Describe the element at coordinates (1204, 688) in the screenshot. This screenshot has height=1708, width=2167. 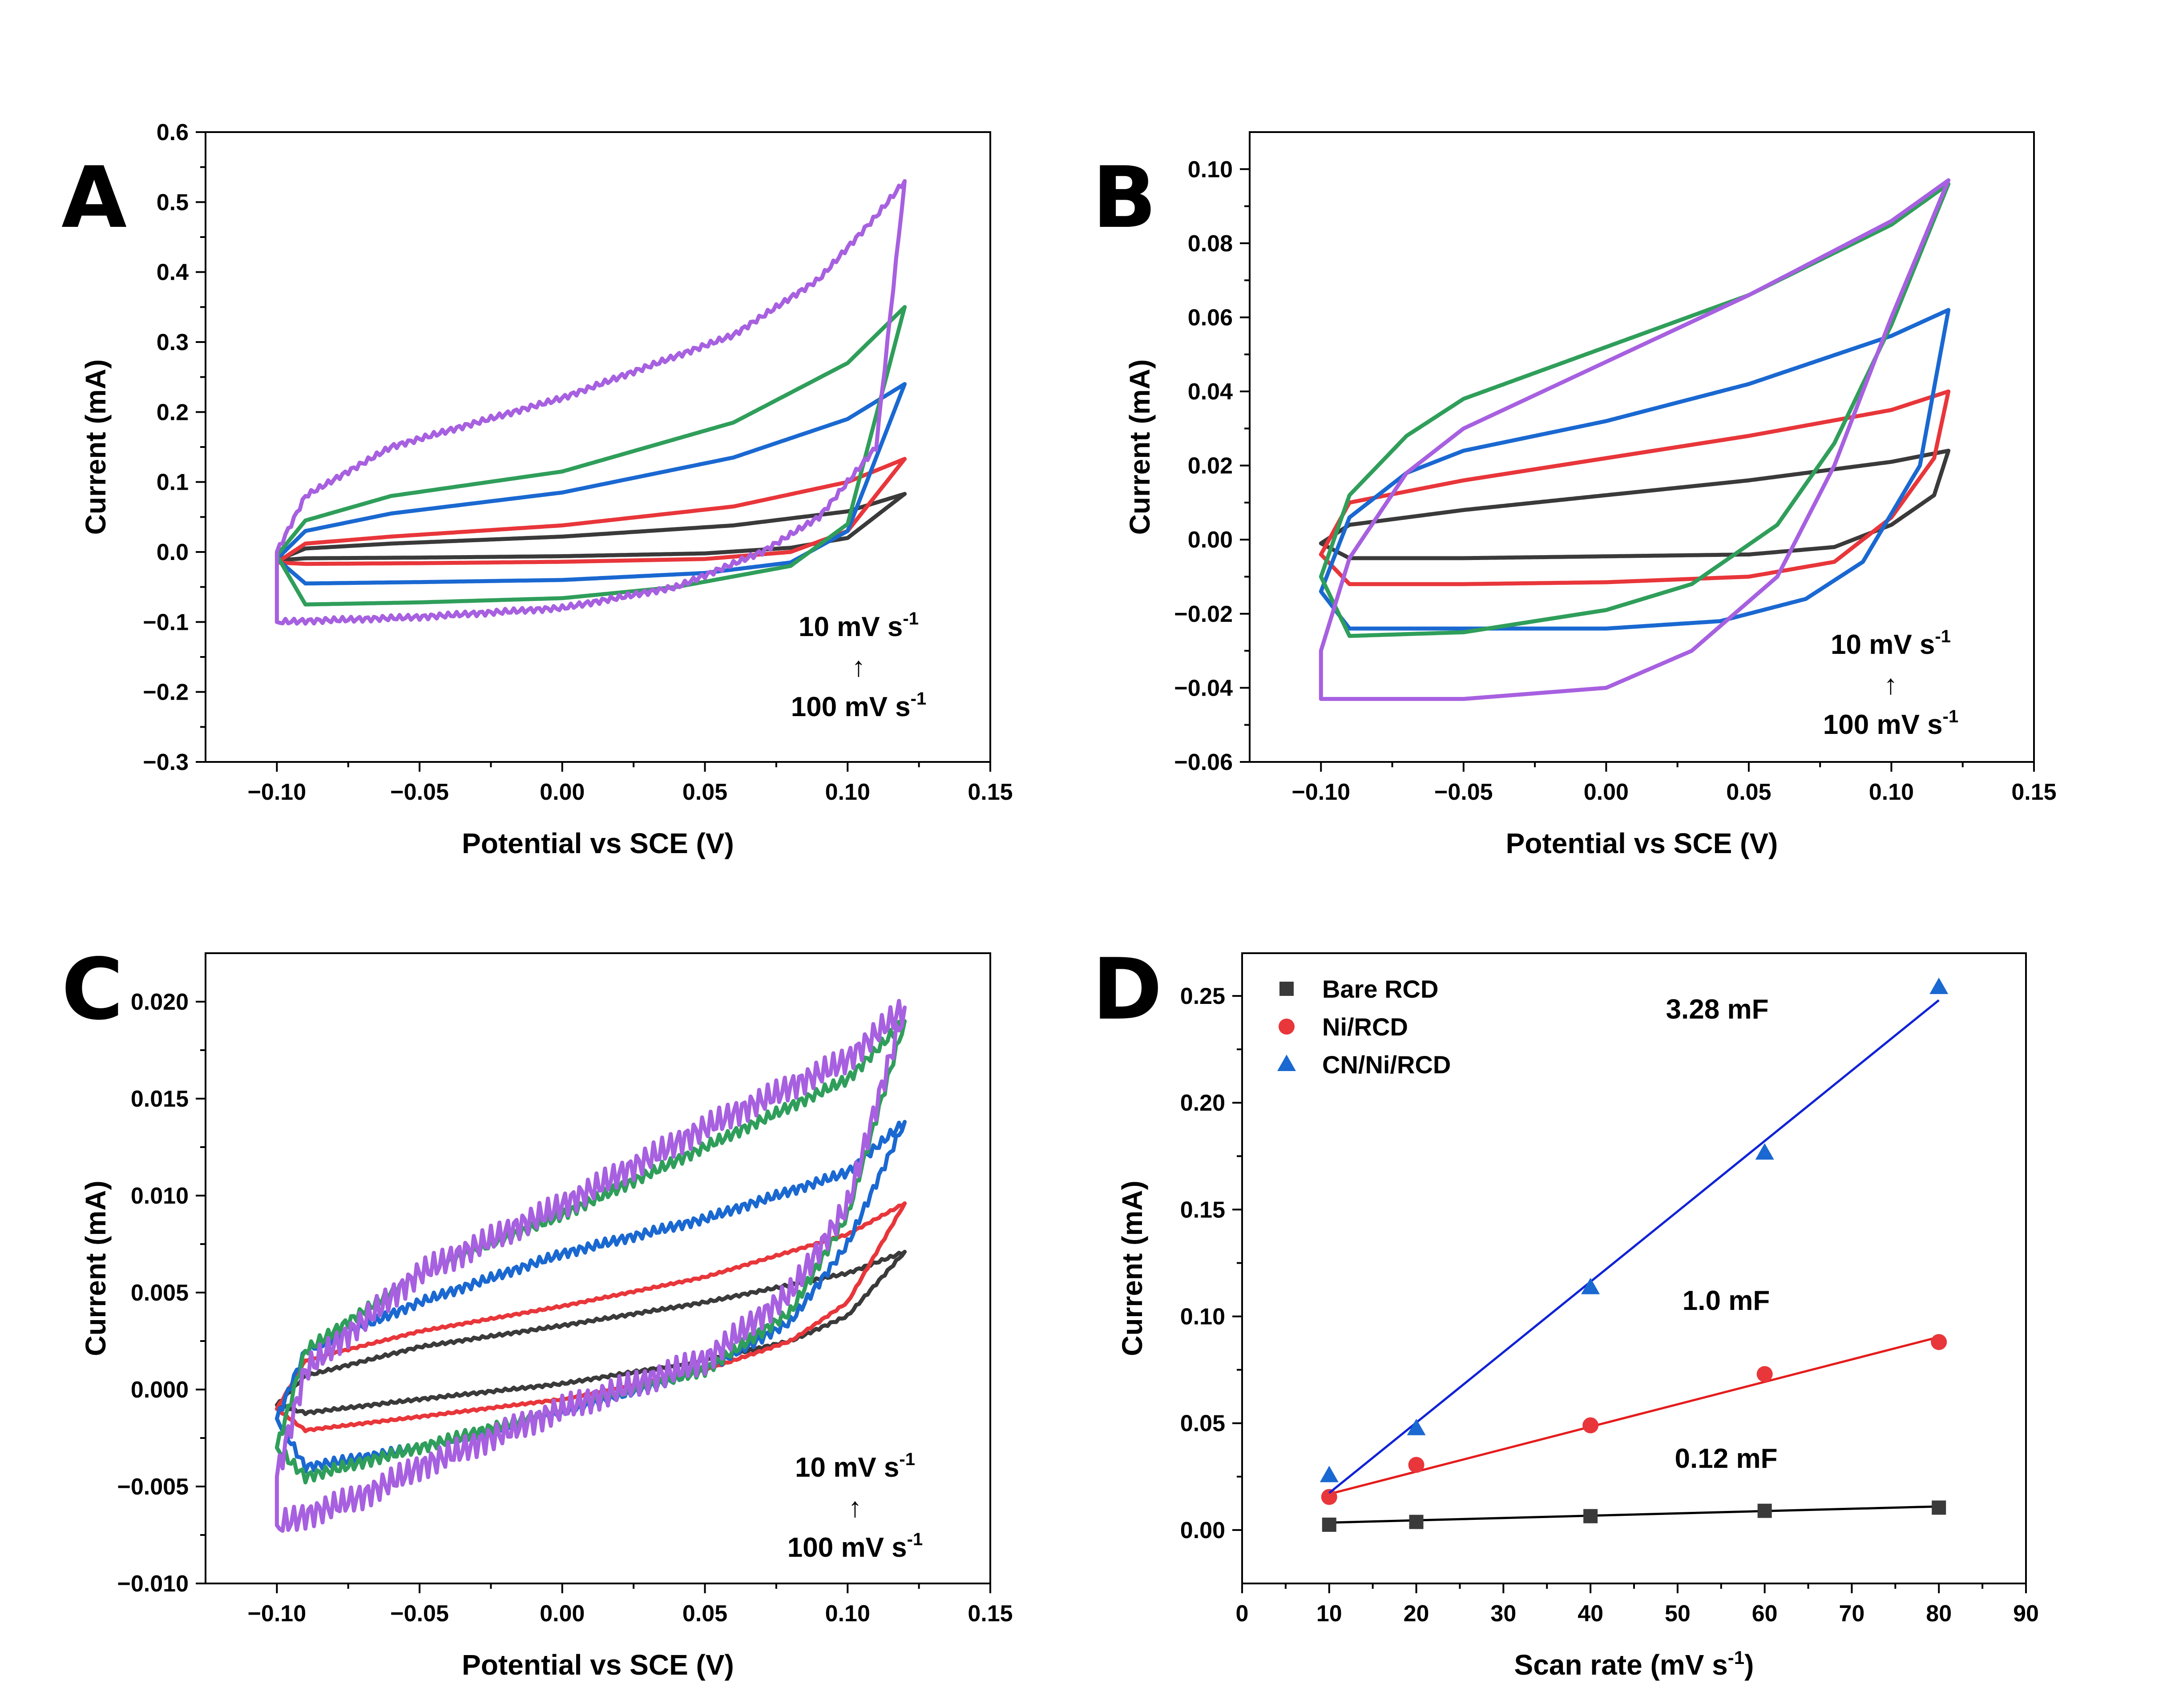
I see `y-tick-label: −0.04` at that location.